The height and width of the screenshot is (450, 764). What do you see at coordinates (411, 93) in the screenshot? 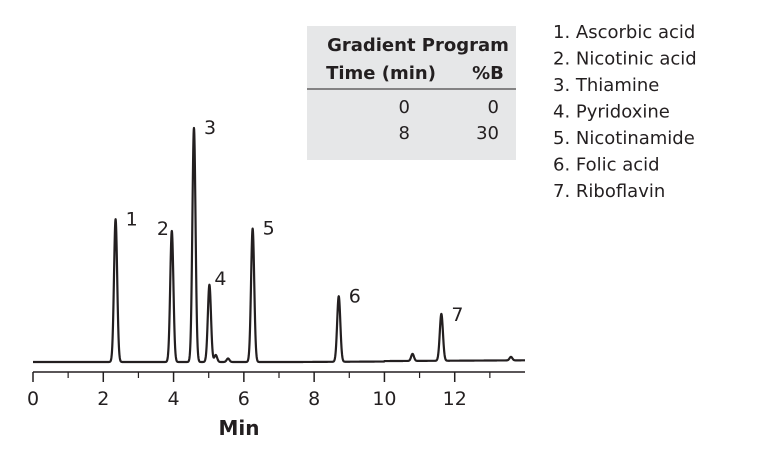
I see `gradient-table-background` at bounding box center [411, 93].